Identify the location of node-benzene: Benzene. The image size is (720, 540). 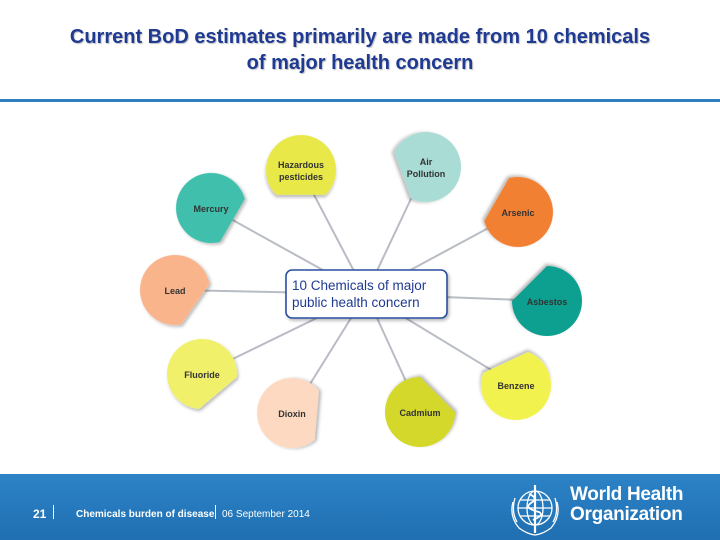
(516, 386).